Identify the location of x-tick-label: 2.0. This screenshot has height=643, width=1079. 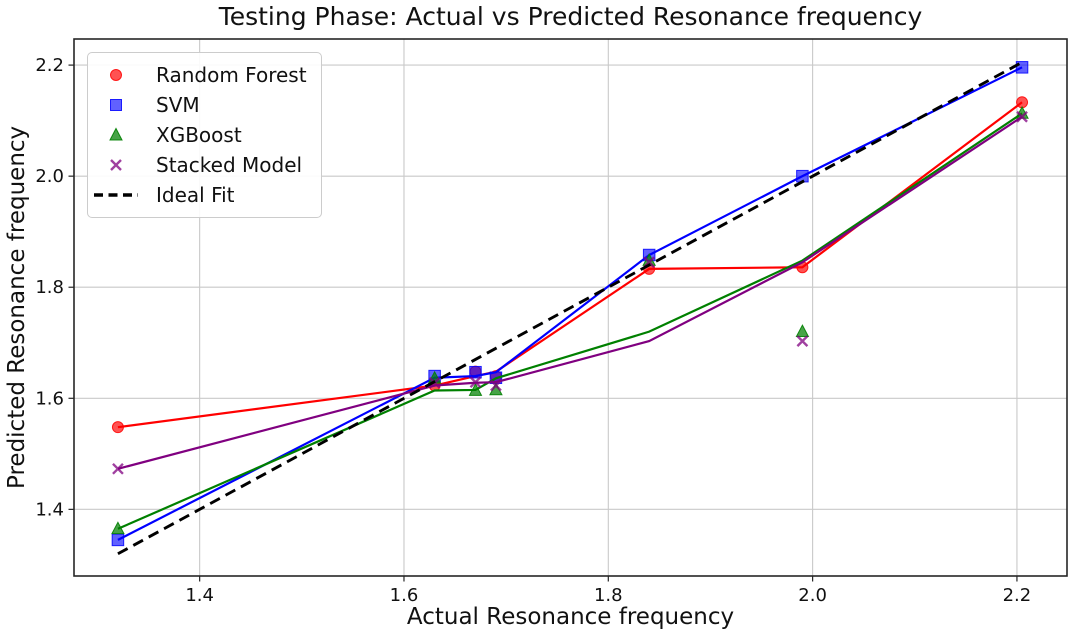
(812, 595).